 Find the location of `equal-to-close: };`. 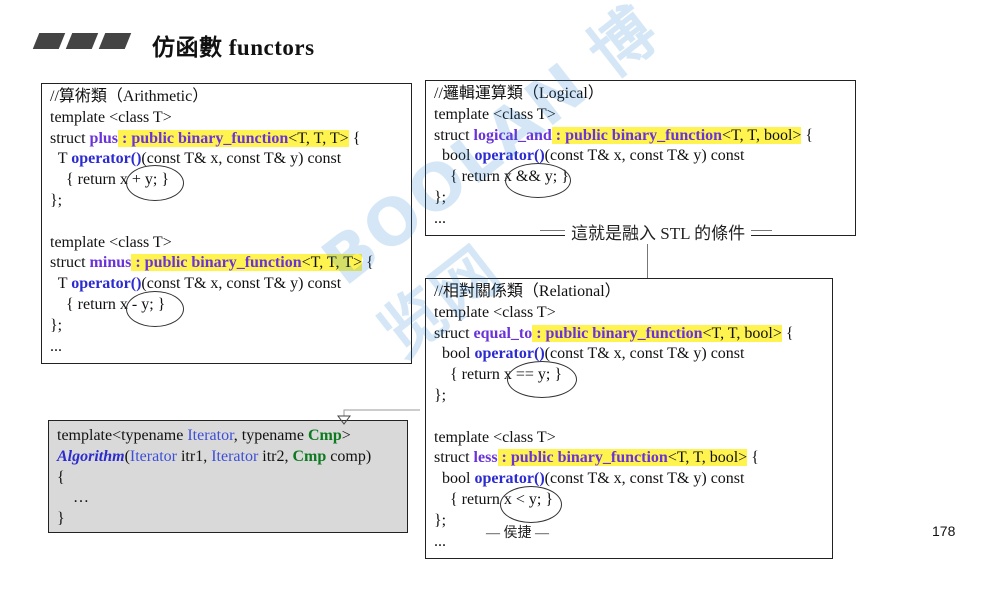

equal-to-close: }; is located at coordinates (440, 395).